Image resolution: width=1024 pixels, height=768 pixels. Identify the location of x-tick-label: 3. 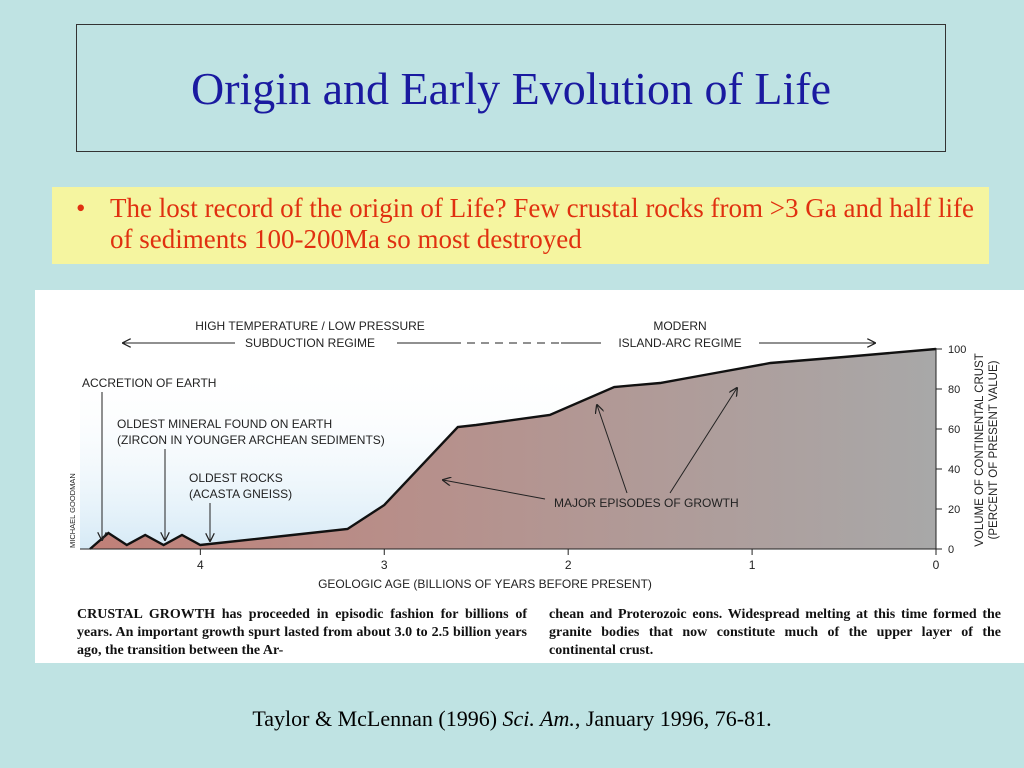
(384, 565).